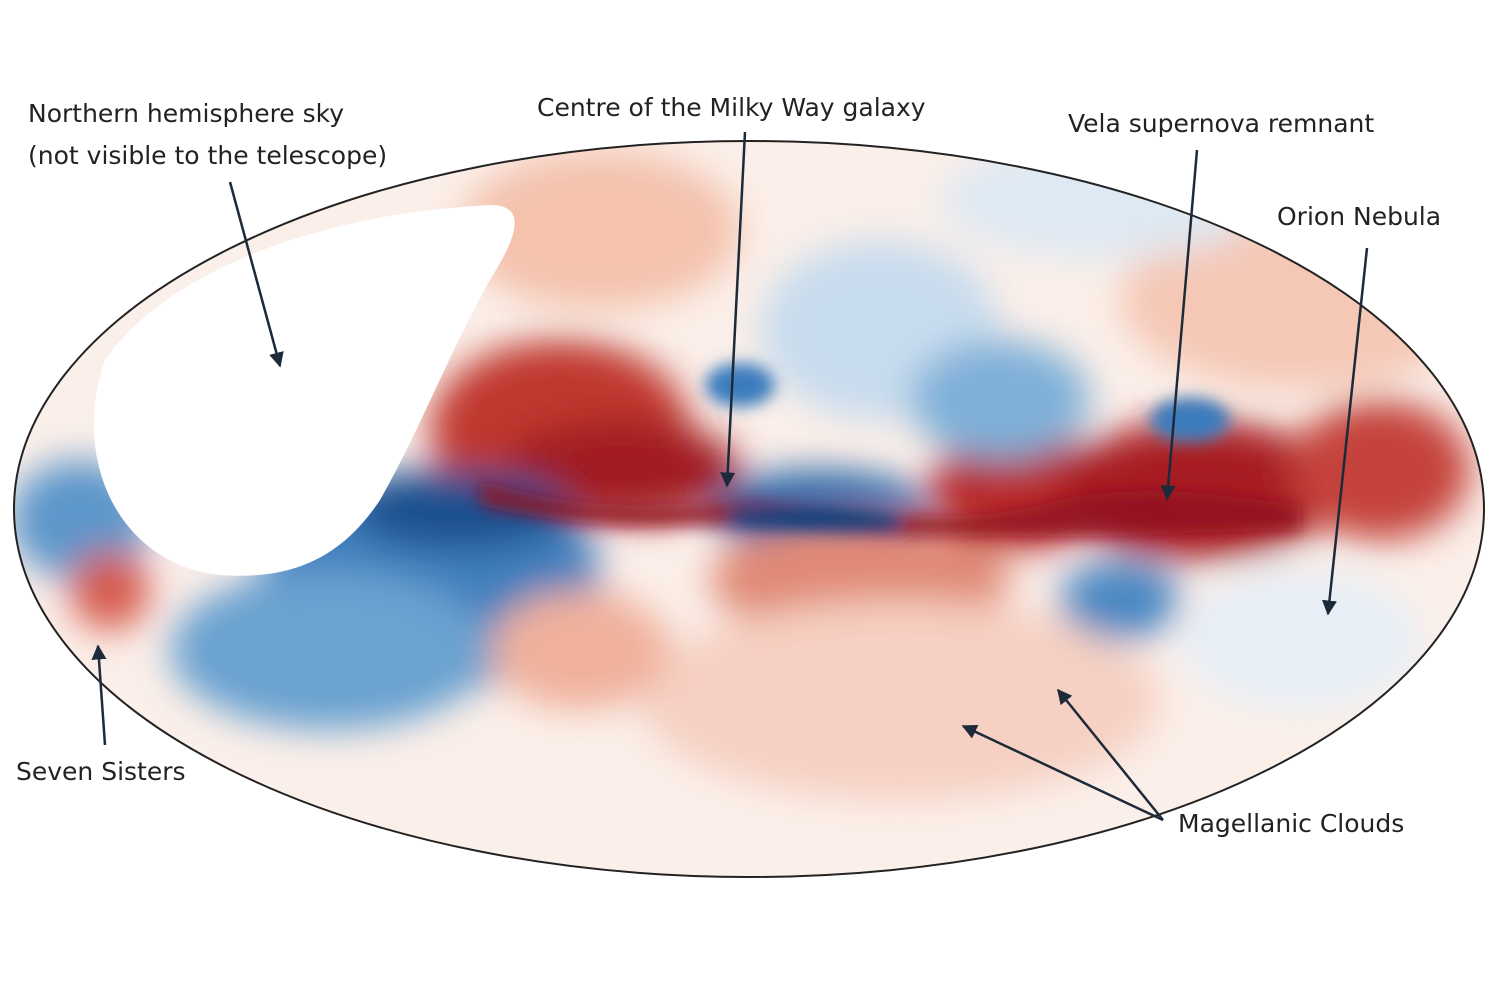 The height and width of the screenshot is (1000, 1500). I want to click on label: Seven Sisters, so click(101, 771).